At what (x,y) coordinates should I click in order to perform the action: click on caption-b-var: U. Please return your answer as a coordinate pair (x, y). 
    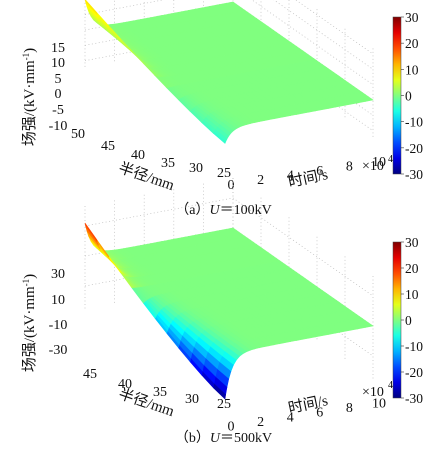
    Looking at the image, I should click on (214, 438).